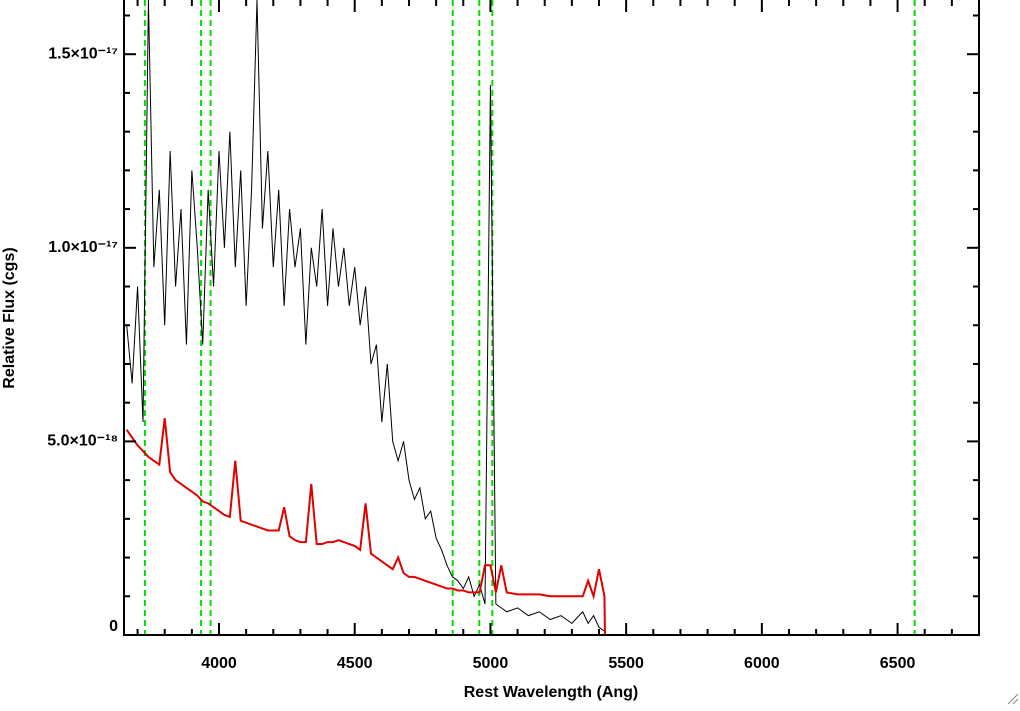 The width and height of the screenshot is (1020, 711). What do you see at coordinates (898, 663) in the screenshot?
I see `x-tick-label: 6500` at bounding box center [898, 663].